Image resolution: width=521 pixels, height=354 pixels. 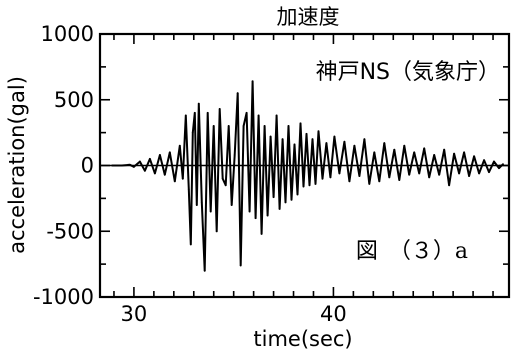 What do you see at coordinates (63, 297) in the screenshot?
I see `y-tick-label: -1000` at bounding box center [63, 297].